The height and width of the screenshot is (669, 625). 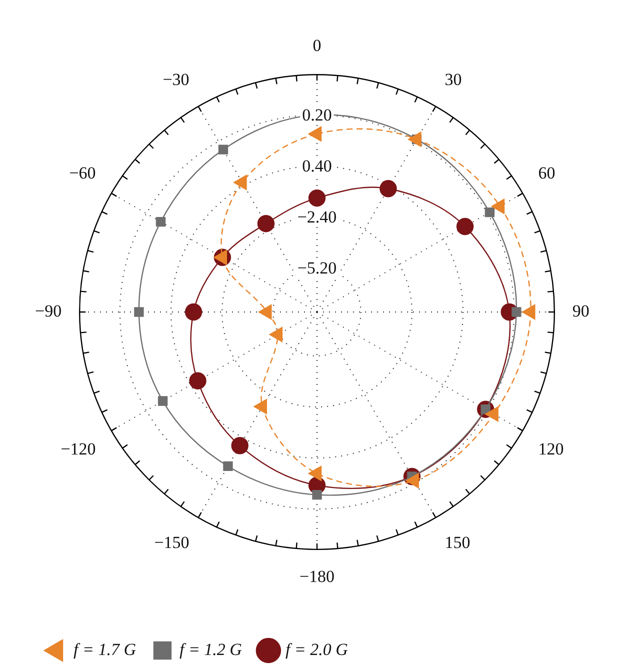 I want to click on text: 0.40, so click(x=317, y=166).